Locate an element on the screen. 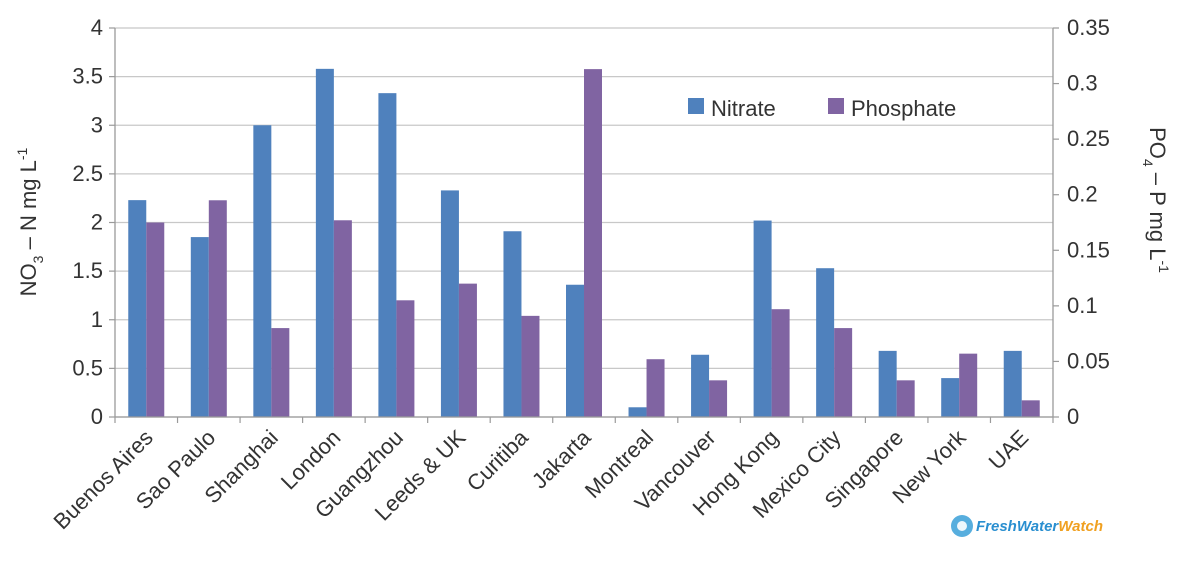 The height and width of the screenshot is (570, 1181). y2-tick-label: 0.05 is located at coordinates (1088, 360).